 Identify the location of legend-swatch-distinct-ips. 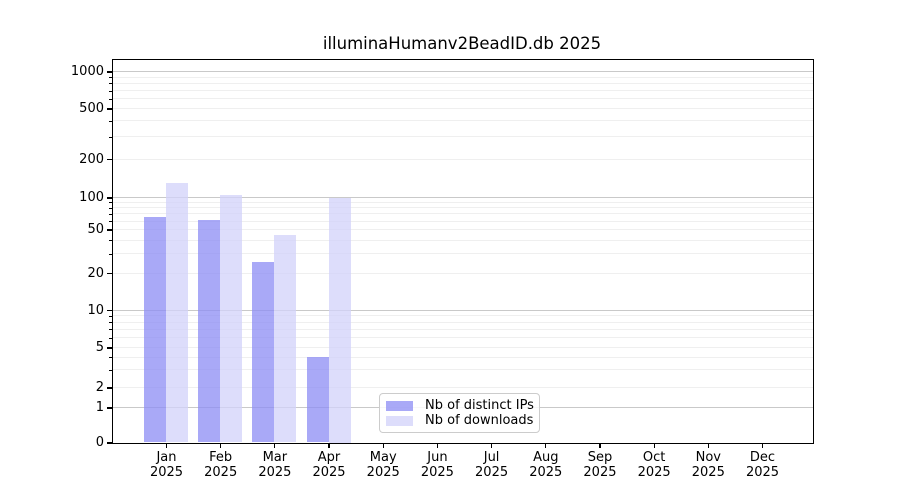
(399, 406).